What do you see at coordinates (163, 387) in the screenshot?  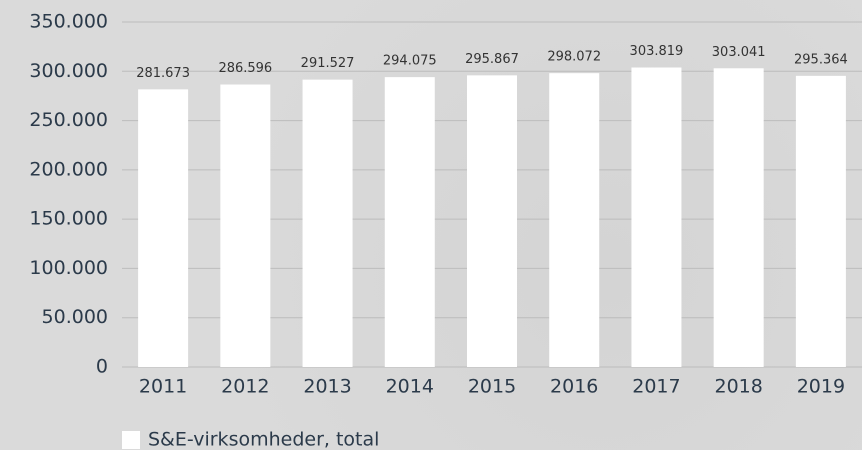 I see `x-tick-label: 2011` at bounding box center [163, 387].